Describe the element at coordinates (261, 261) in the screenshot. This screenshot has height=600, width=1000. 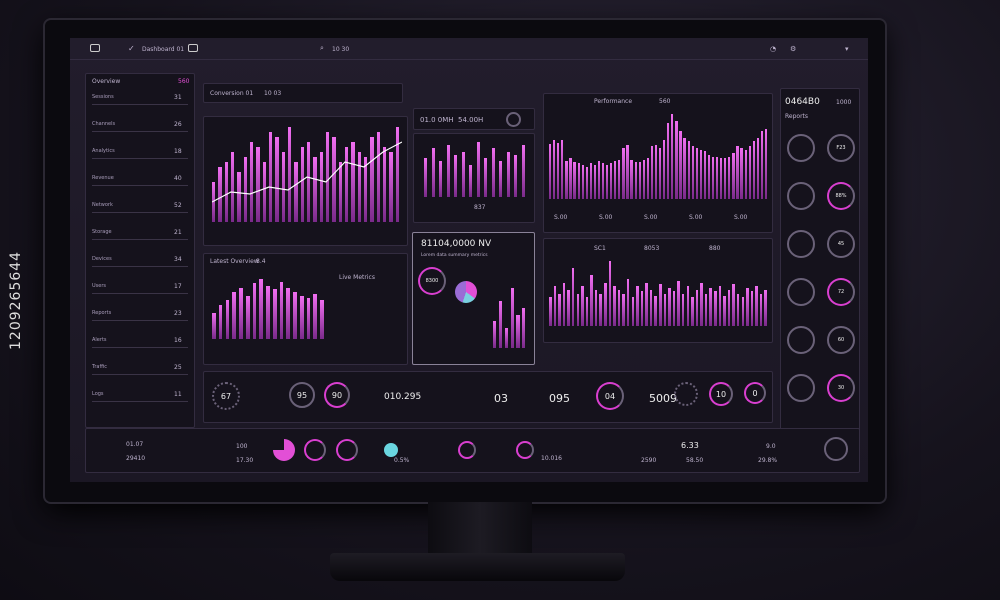
I see `chart3-value: 8.4` at that location.